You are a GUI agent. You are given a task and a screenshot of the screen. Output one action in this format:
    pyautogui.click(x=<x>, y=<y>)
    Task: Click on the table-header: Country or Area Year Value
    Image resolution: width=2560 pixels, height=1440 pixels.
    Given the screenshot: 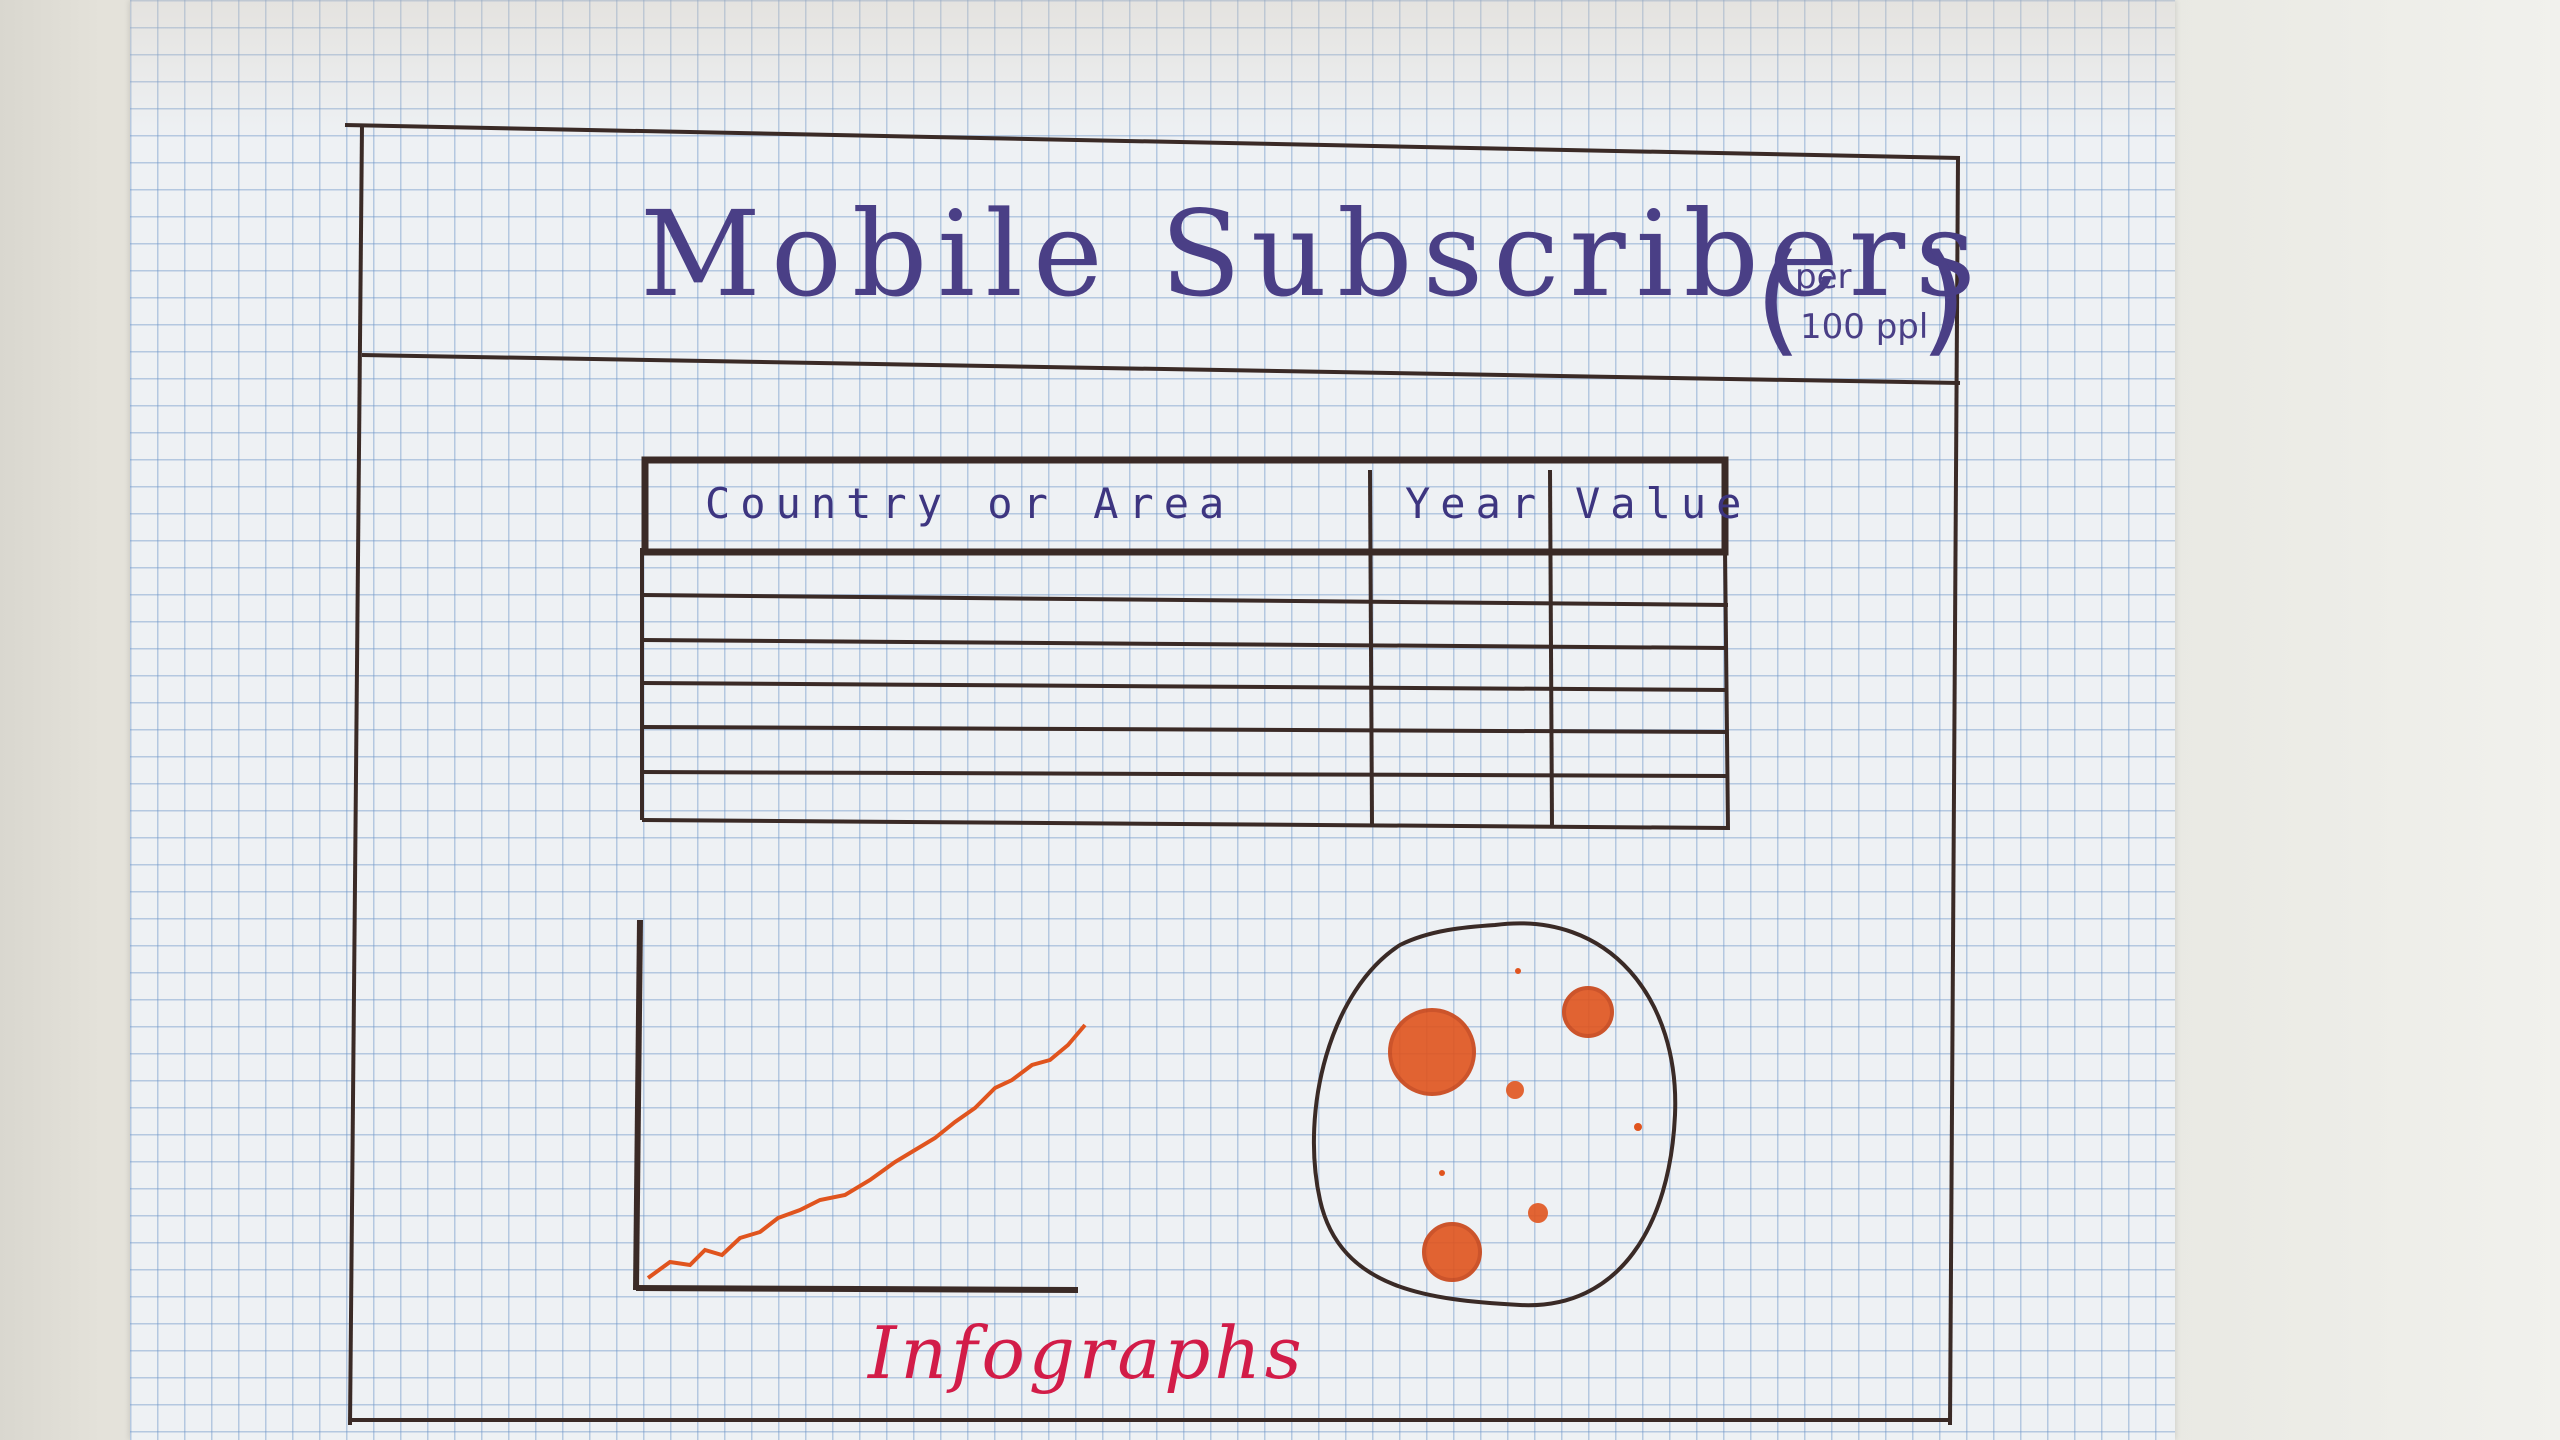 What is the action you would take?
    pyautogui.click(x=1228, y=503)
    